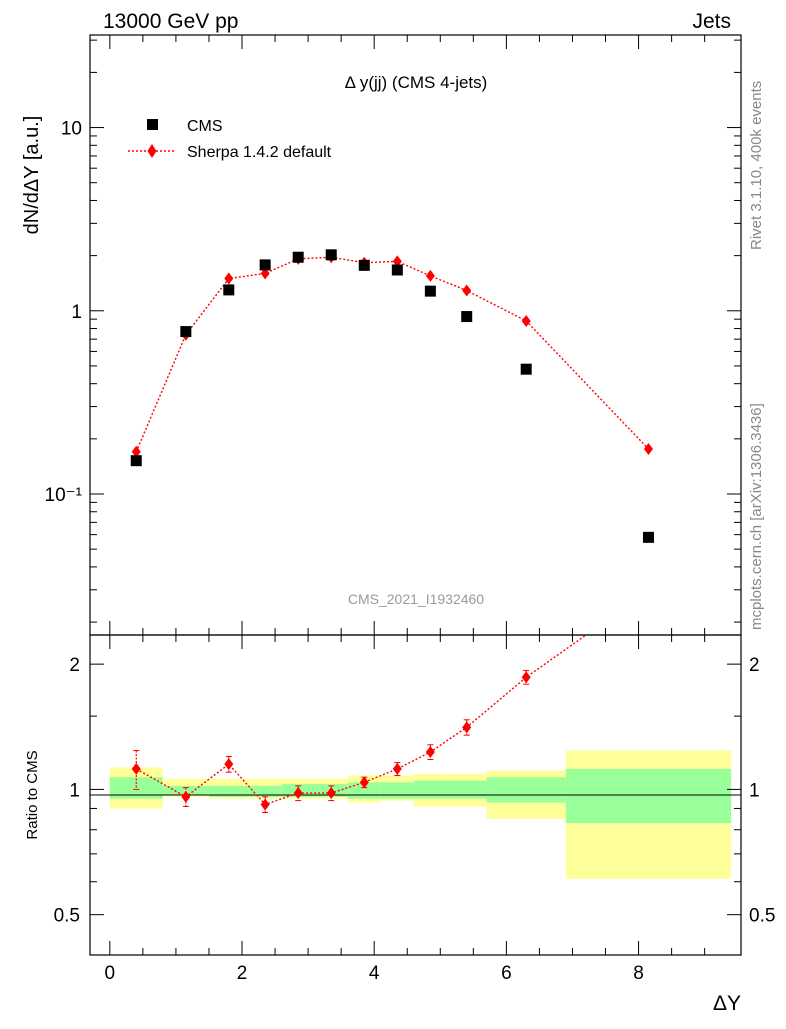 Image resolution: width=786 pixels, height=1029 pixels. I want to click on watermark: CMS_2021_I1932460, so click(416, 599).